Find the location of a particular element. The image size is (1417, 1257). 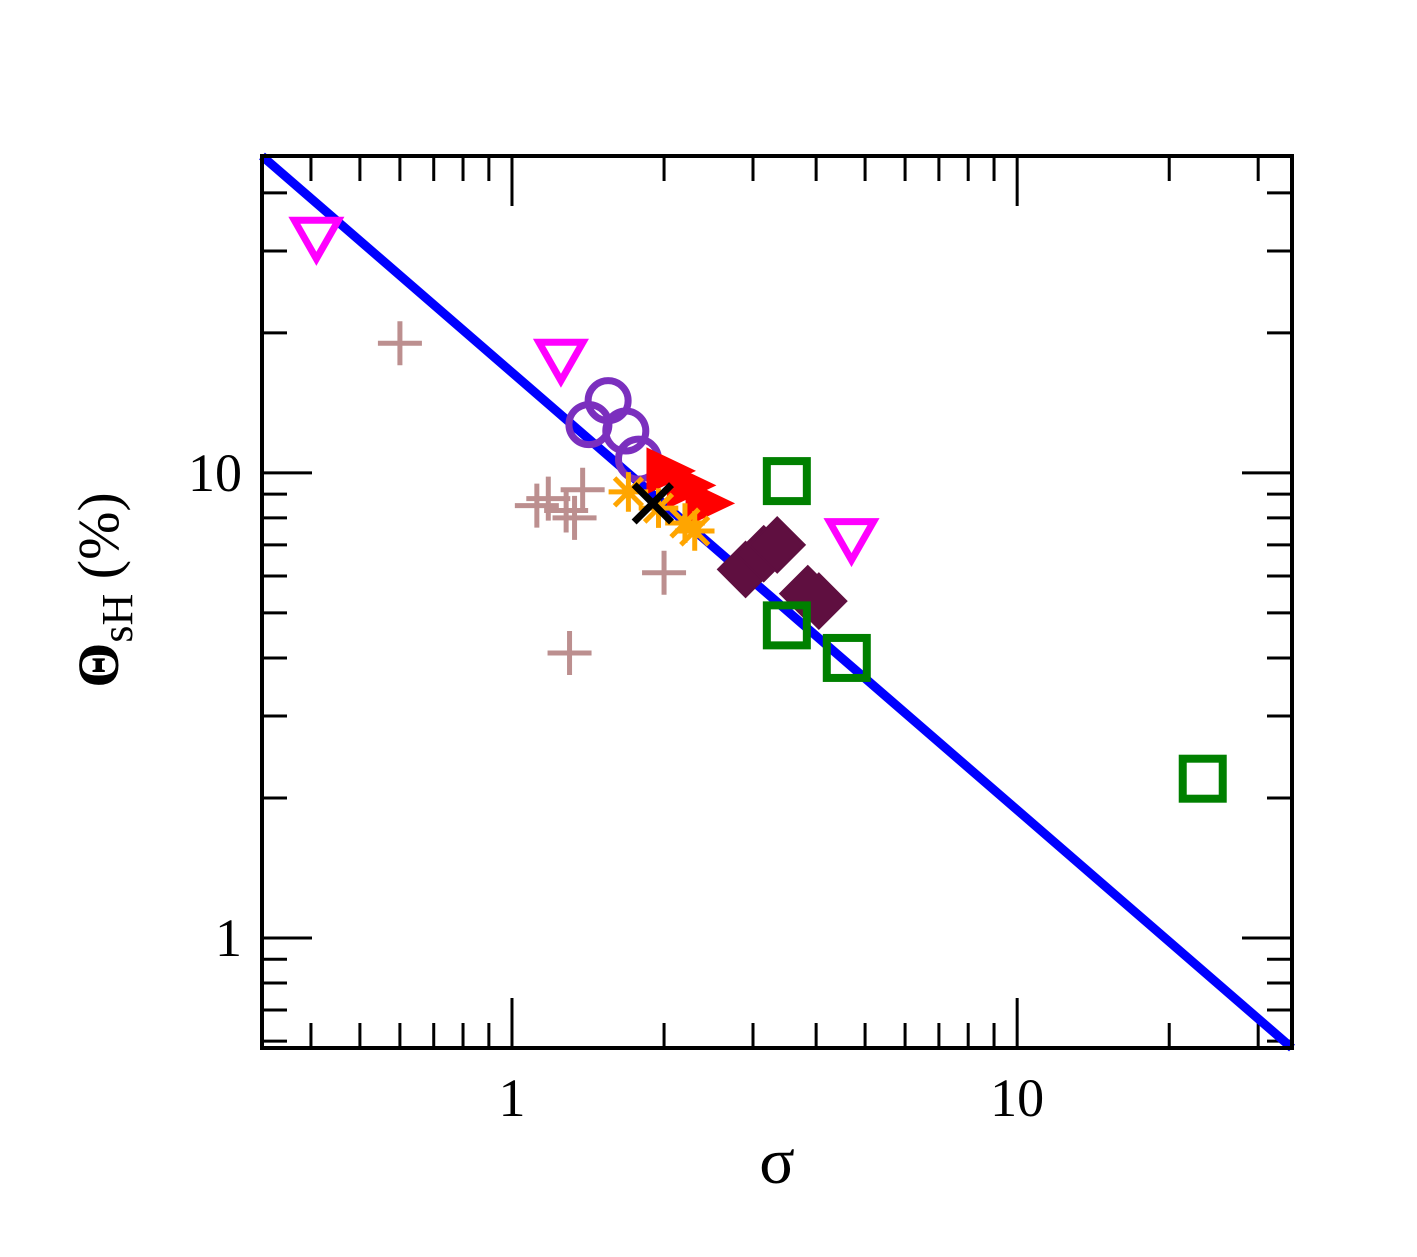

x-axis-title: σ is located at coordinates (777, 1161).